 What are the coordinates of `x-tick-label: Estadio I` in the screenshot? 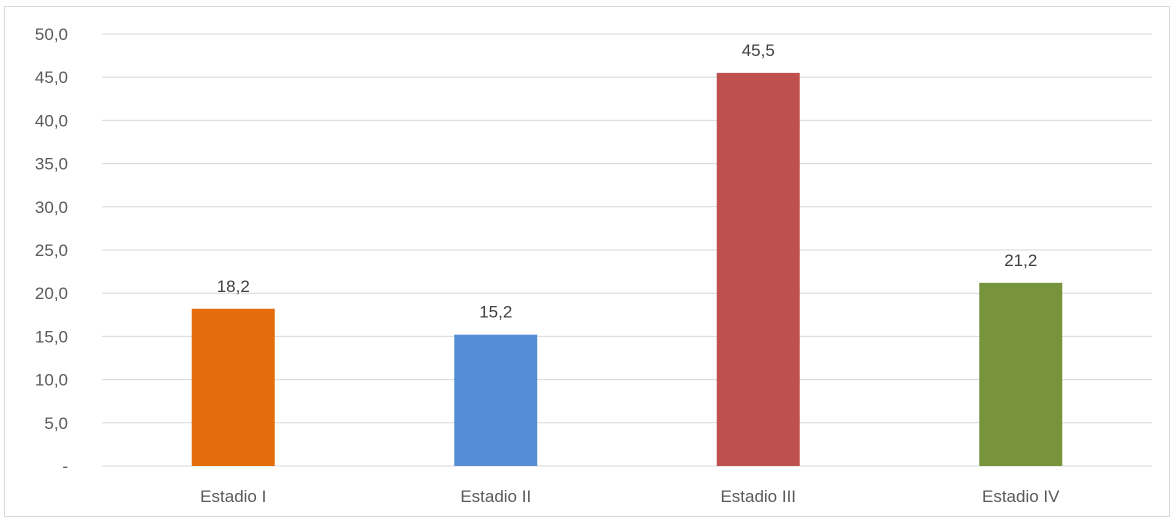 It's located at (233, 496).